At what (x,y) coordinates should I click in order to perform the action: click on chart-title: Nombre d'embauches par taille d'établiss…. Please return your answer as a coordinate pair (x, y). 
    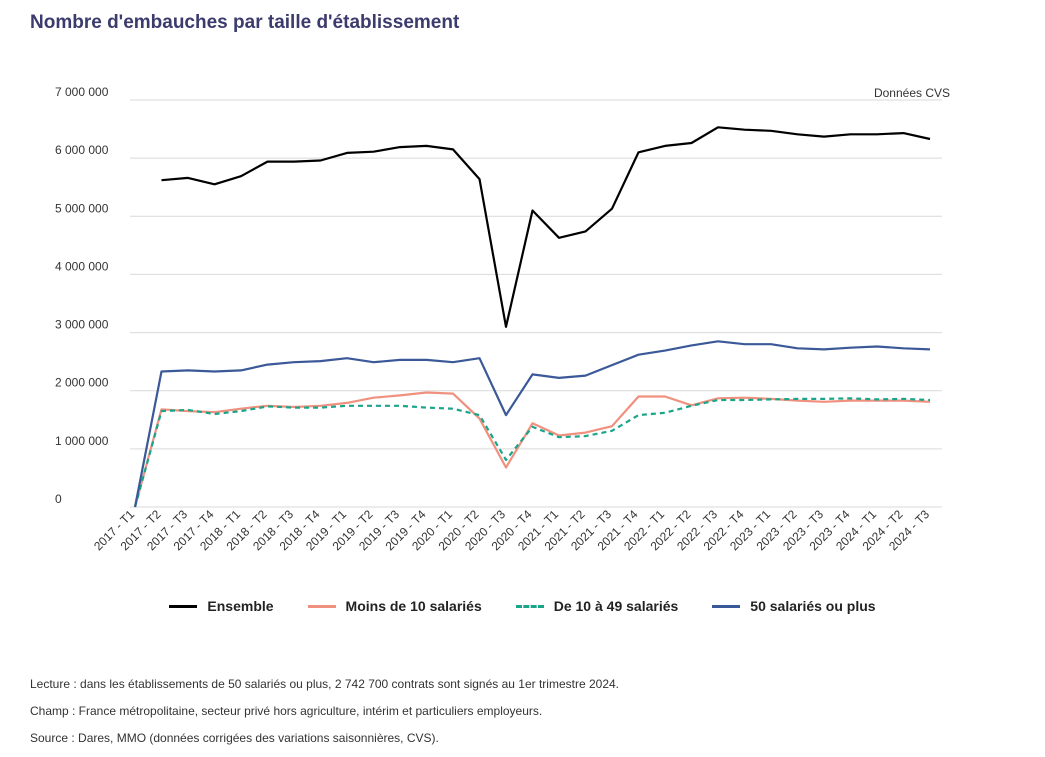
    Looking at the image, I should click on (245, 22).